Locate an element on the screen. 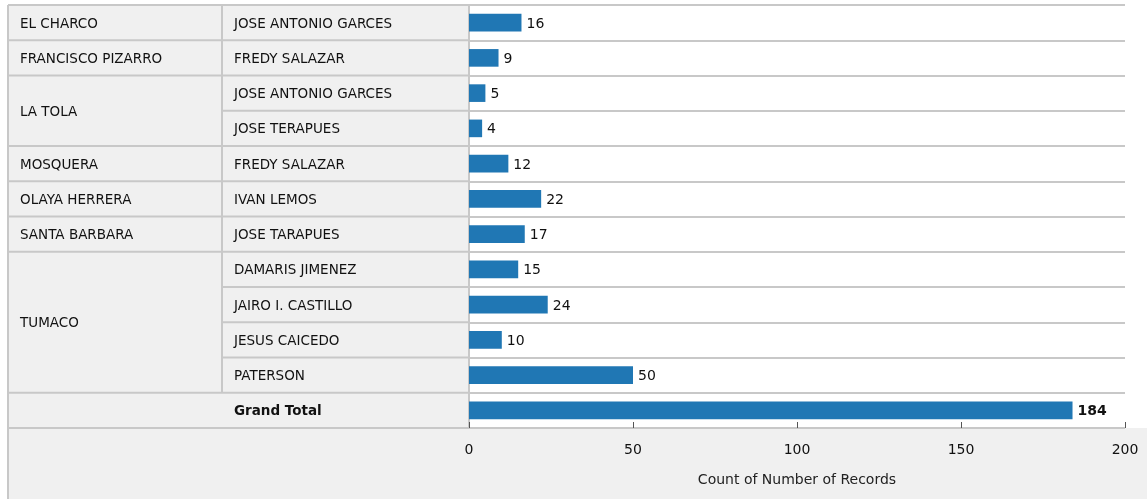  x-tick-label: 0 is located at coordinates (469, 449).